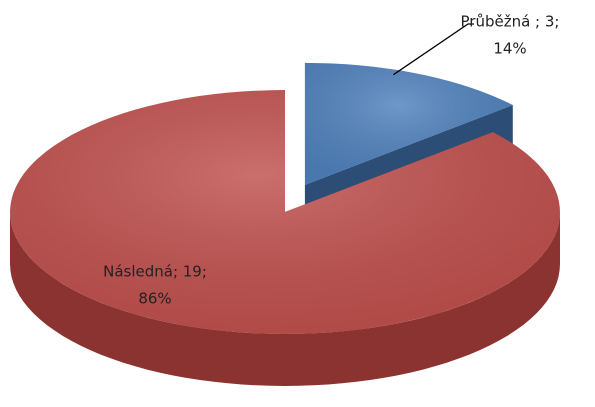 The height and width of the screenshot is (407, 595). What do you see at coordinates (154, 299) in the screenshot?
I see `data-label-percent: 86%` at bounding box center [154, 299].